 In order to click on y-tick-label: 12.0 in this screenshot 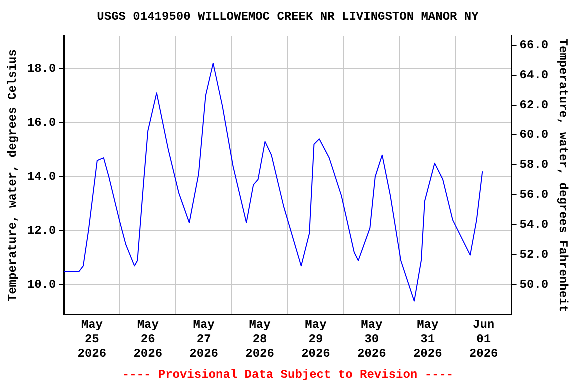, I will do `click(41, 231)`.